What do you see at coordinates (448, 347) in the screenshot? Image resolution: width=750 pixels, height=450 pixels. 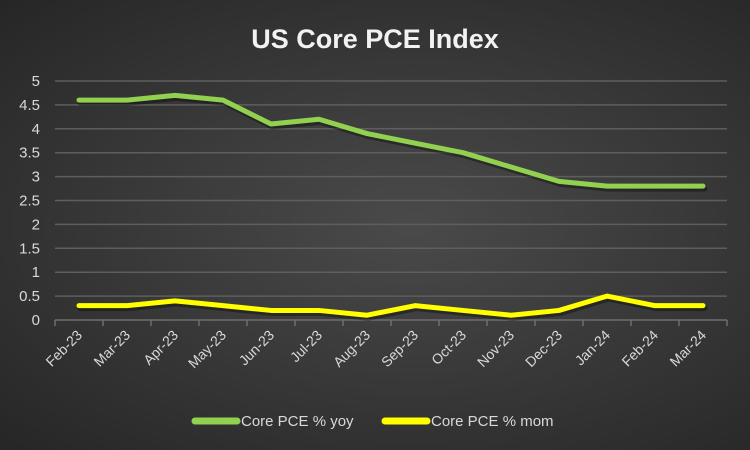 I see `x-tick-label: Oct-23` at bounding box center [448, 347].